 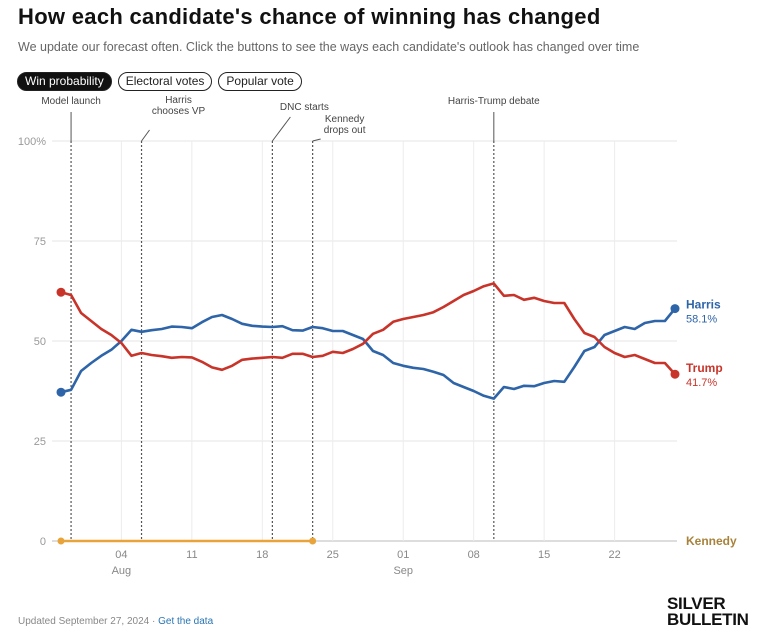 What do you see at coordinates (32, 142) in the screenshot?
I see `y-tick-label: 100%` at bounding box center [32, 142].